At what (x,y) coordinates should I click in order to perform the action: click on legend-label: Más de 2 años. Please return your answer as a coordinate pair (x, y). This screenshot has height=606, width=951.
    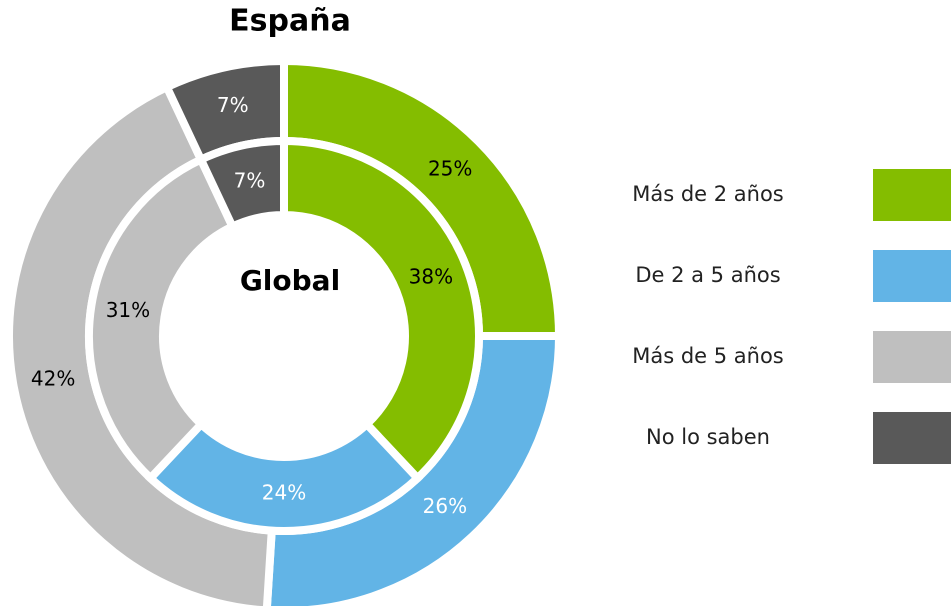
    Looking at the image, I should click on (708, 194).